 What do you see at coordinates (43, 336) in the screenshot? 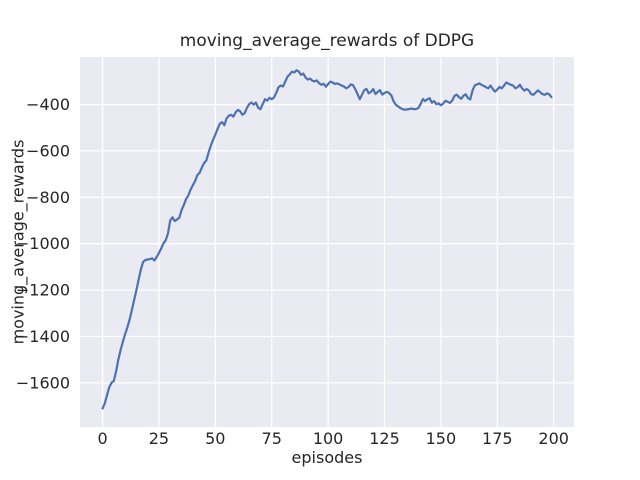
I see `y-tick-label: −1400` at bounding box center [43, 336].